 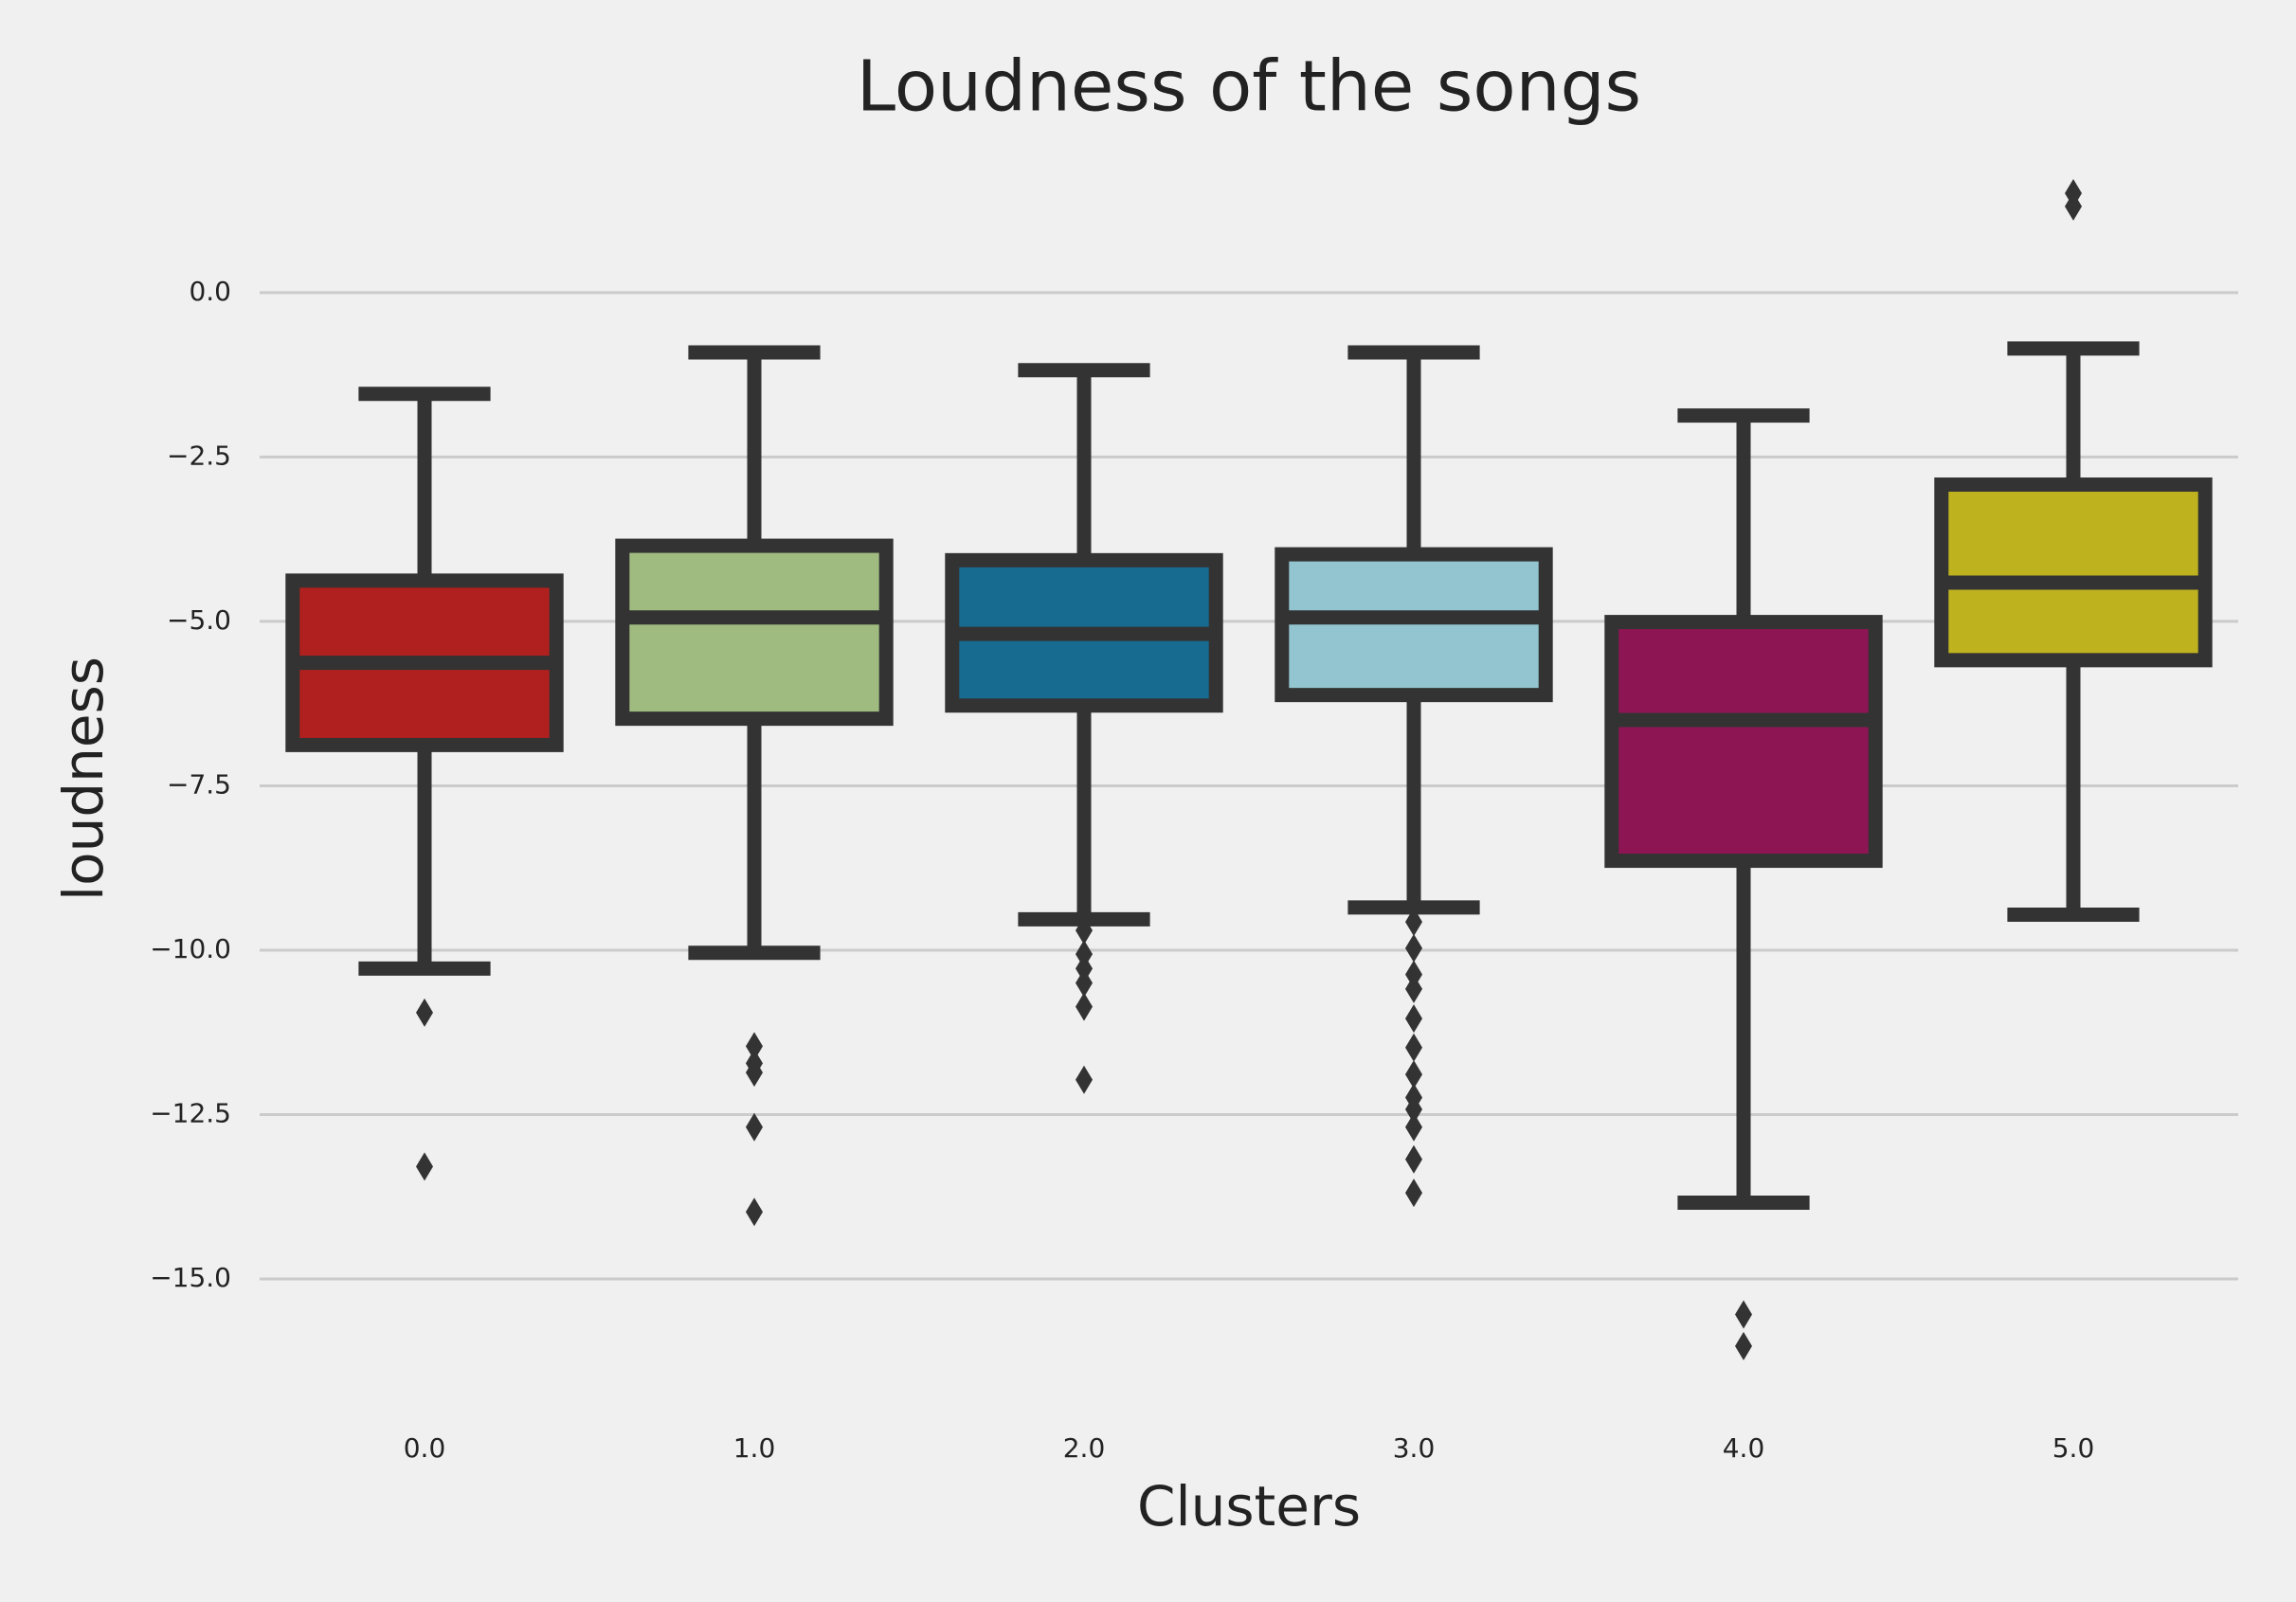 I want to click on x-tick-label: 4.0, so click(x=1744, y=1448).